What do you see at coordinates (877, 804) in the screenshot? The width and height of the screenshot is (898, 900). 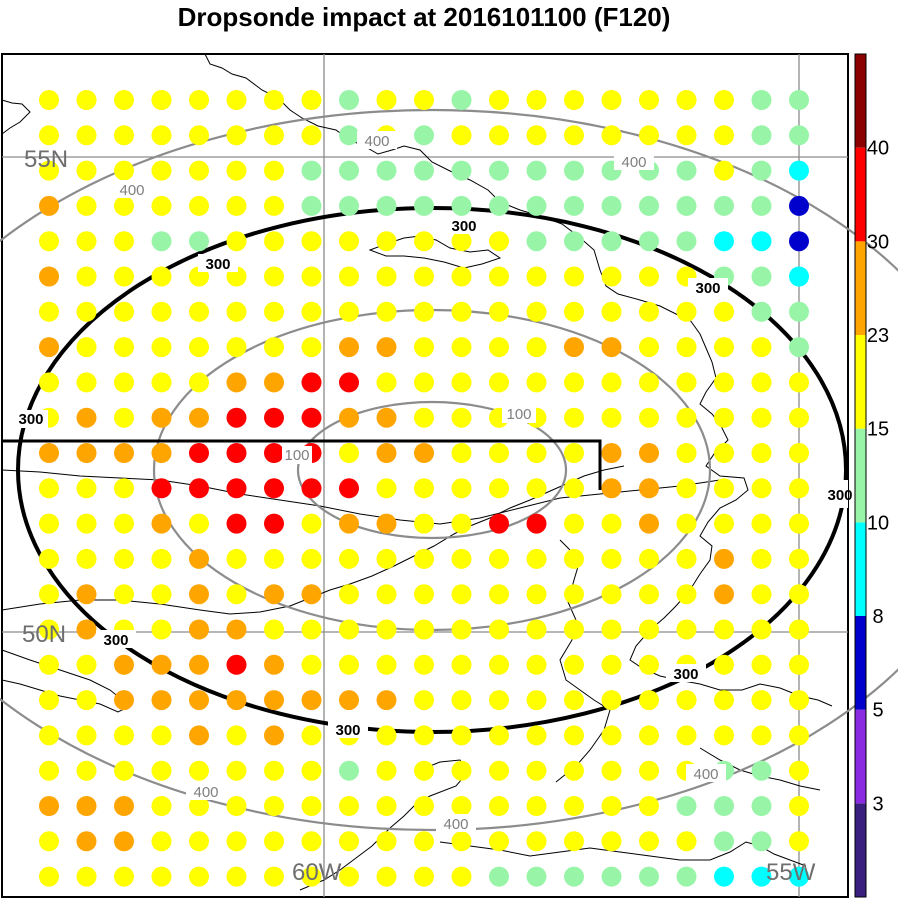 I see `colorbar-label: 3` at bounding box center [877, 804].